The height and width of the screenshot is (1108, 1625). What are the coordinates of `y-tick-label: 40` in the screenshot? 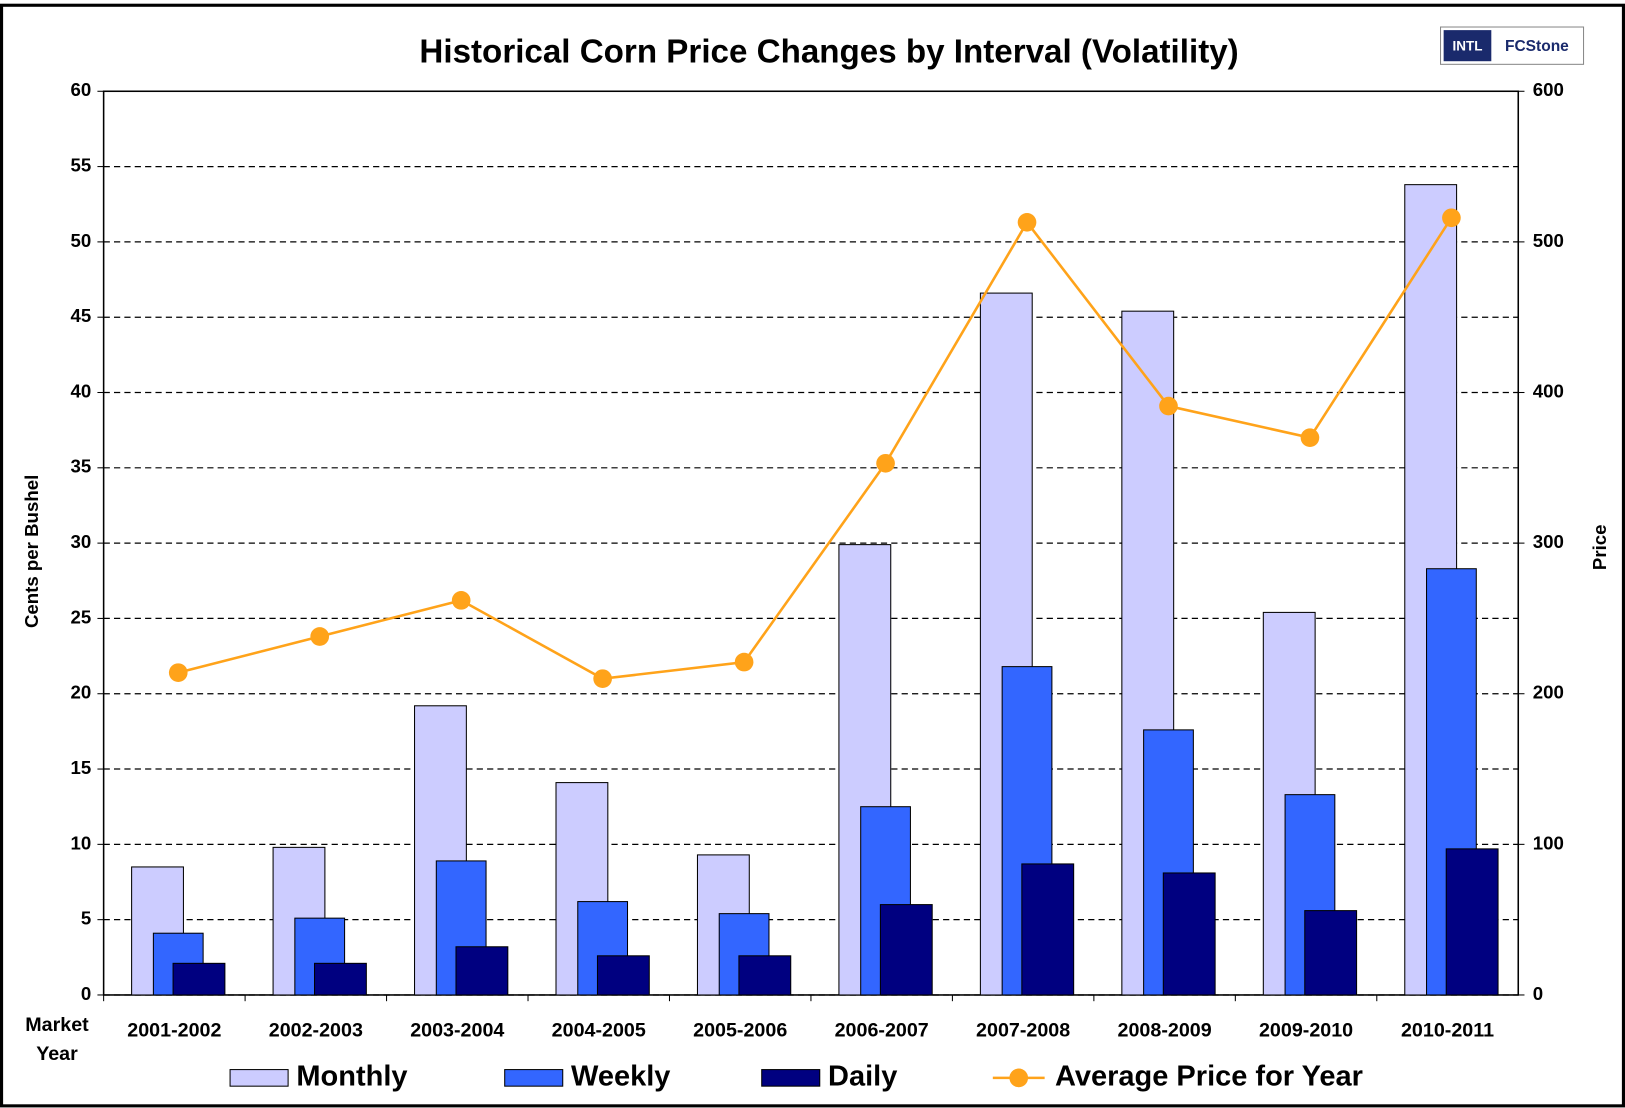 It's located at (80, 390).